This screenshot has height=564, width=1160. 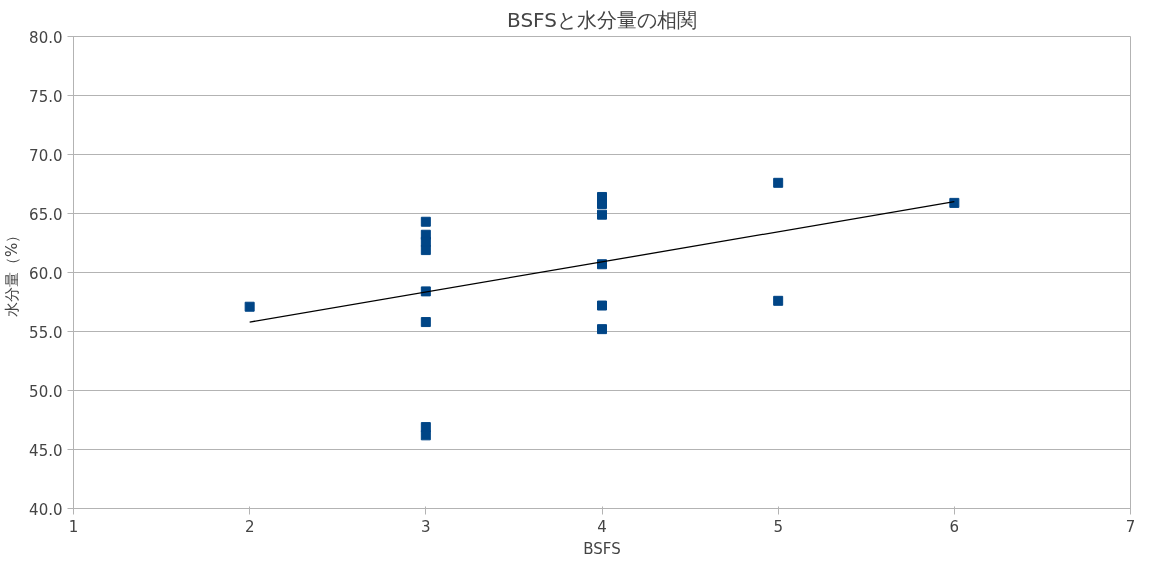 I want to click on y-tick-label: 50.0, so click(x=46, y=391).